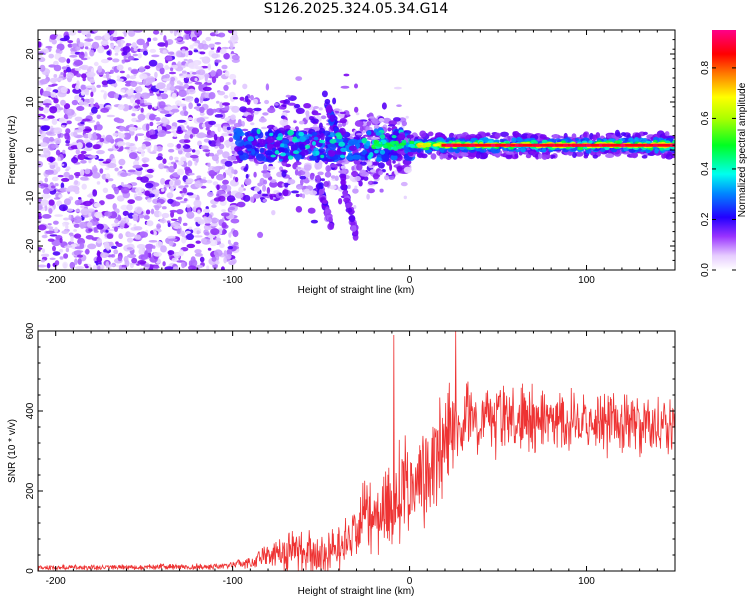 This screenshot has width=750, height=600. What do you see at coordinates (30, 54) in the screenshot?
I see `y-tick-label: 20` at bounding box center [30, 54].